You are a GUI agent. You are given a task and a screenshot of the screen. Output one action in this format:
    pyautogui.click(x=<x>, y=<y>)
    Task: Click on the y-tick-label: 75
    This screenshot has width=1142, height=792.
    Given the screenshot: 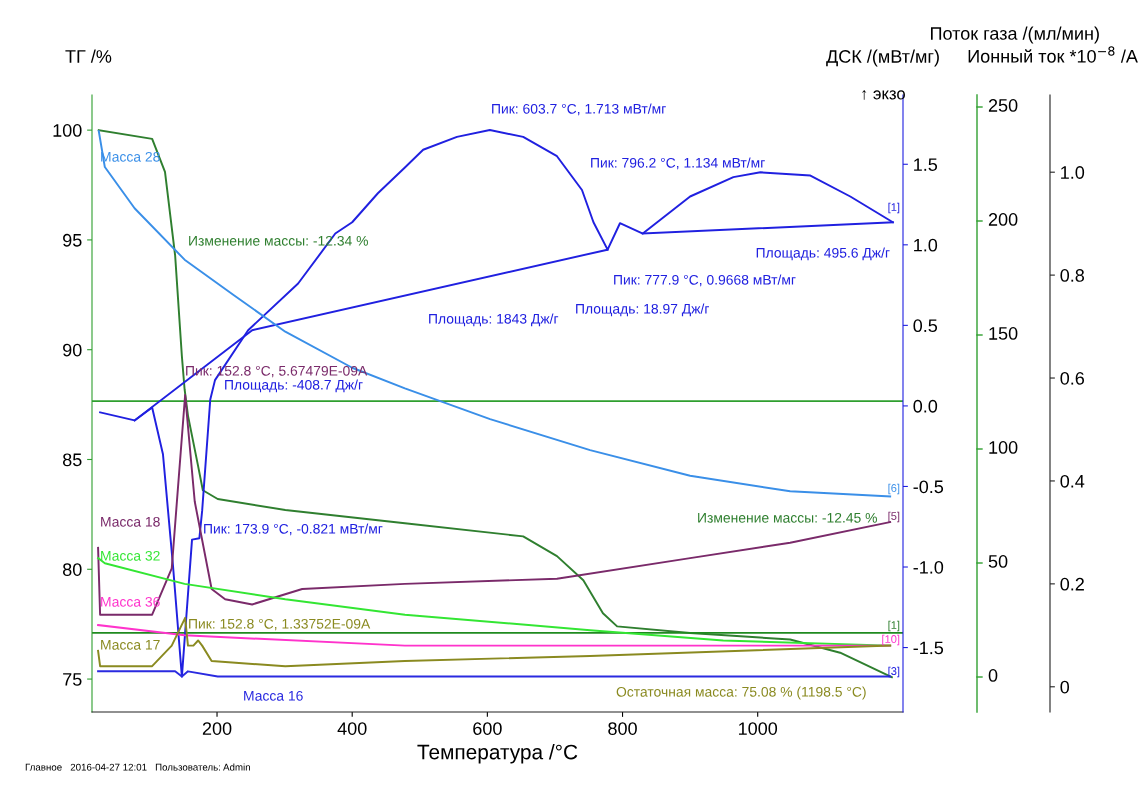 What is the action you would take?
    pyautogui.click(x=72, y=679)
    